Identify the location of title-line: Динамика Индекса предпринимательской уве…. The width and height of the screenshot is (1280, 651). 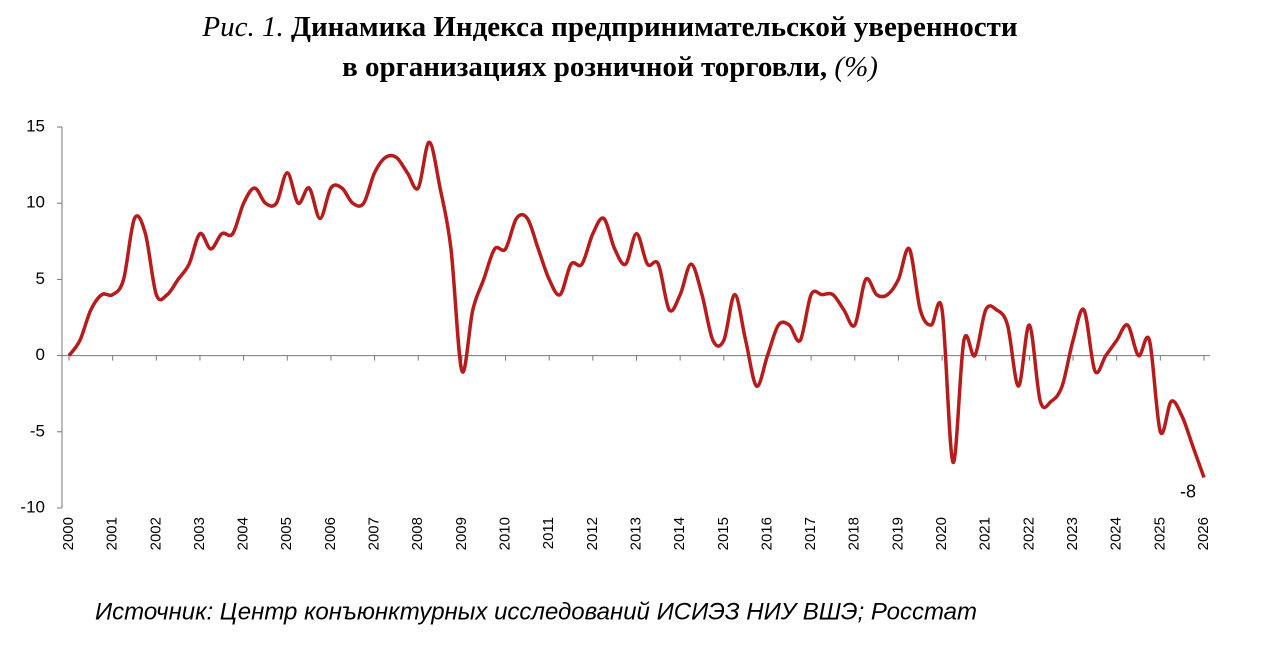
(654, 27).